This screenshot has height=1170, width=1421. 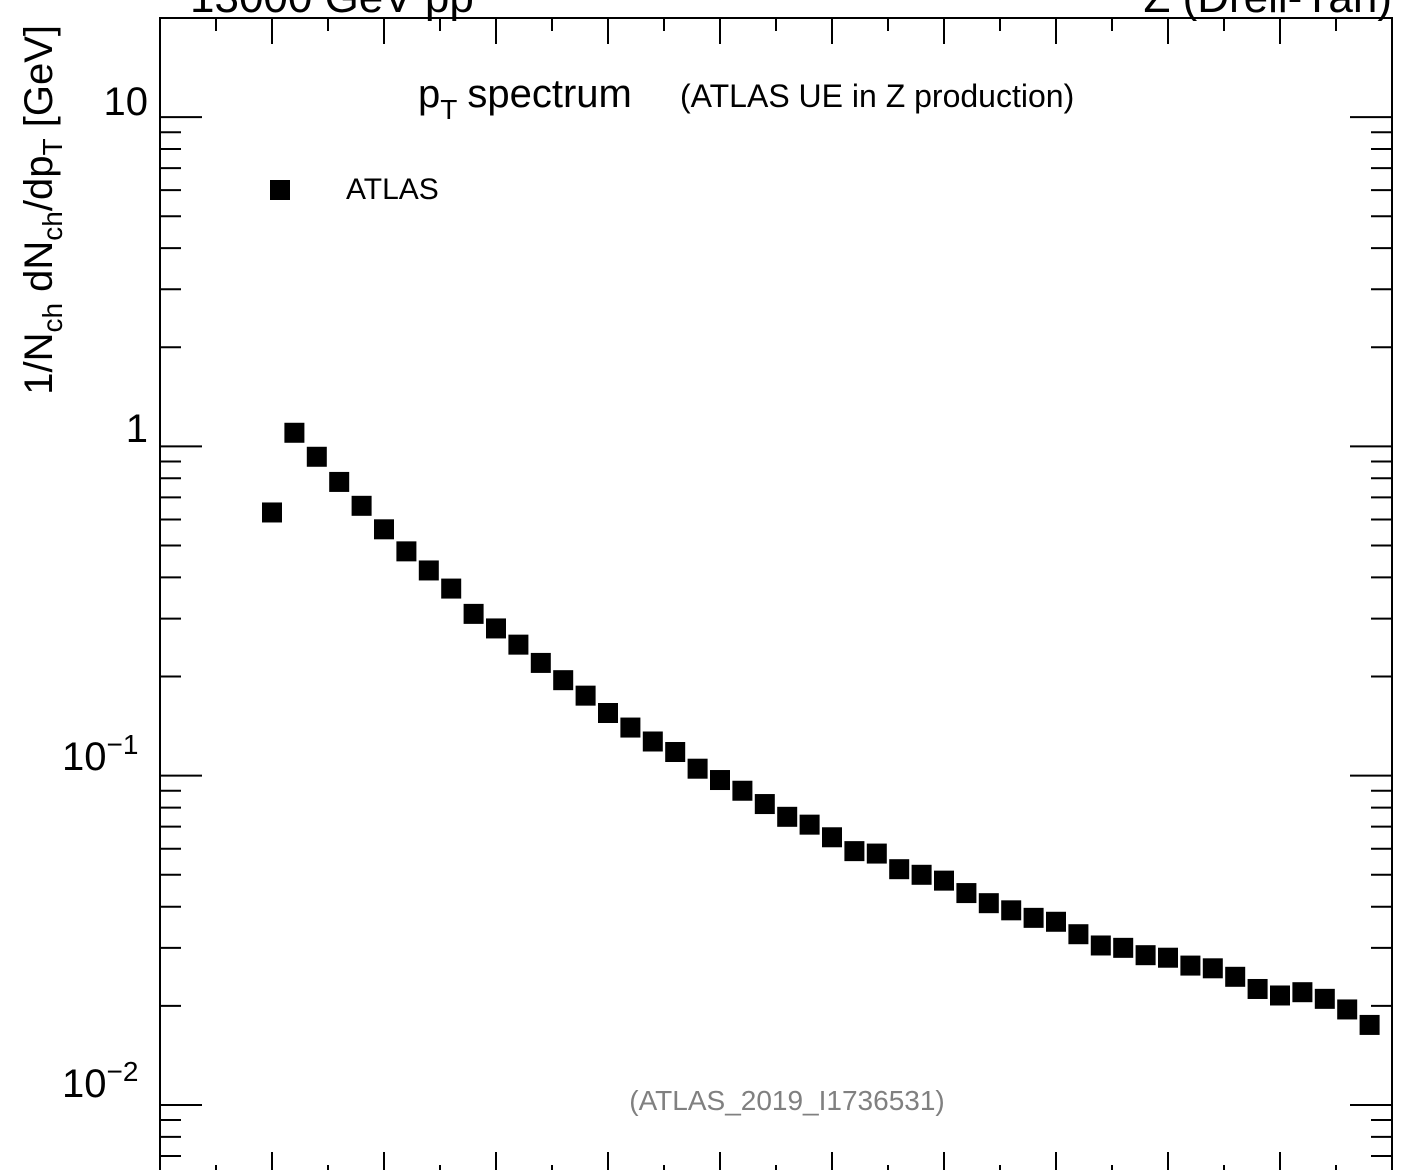 I want to click on y-tick-label-0.1-exp: −1, so click(x=123, y=744).